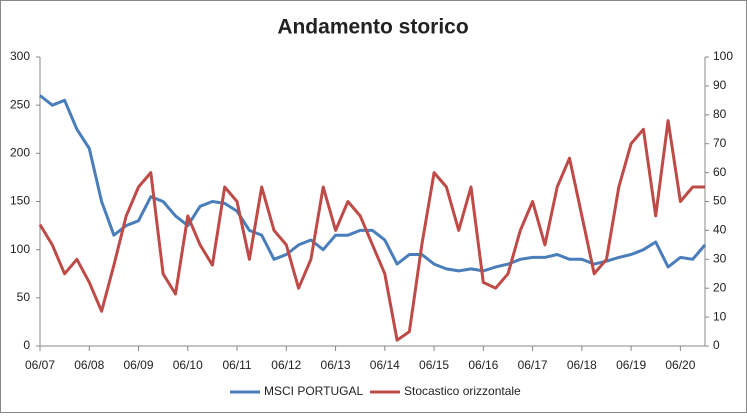 The width and height of the screenshot is (747, 418). What do you see at coordinates (89, 365) in the screenshot?
I see `x-tick-label: 06/08` at bounding box center [89, 365].